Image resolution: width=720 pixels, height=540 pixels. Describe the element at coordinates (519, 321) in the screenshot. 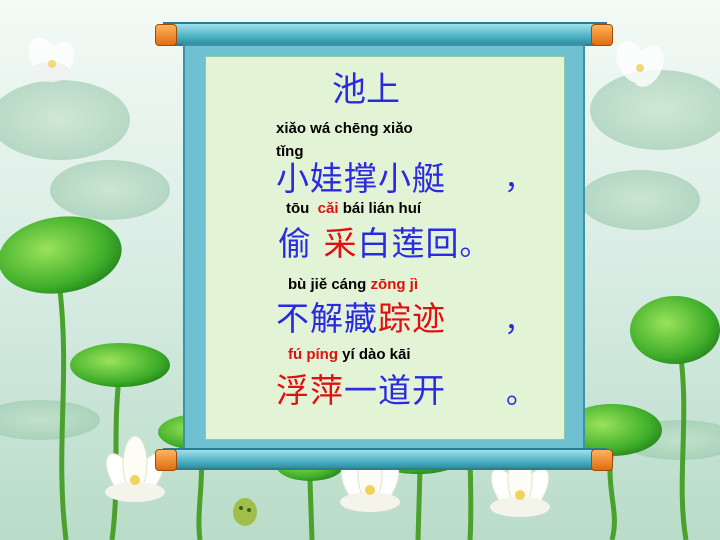

I see `poem-line-3-punct: ，` at that location.